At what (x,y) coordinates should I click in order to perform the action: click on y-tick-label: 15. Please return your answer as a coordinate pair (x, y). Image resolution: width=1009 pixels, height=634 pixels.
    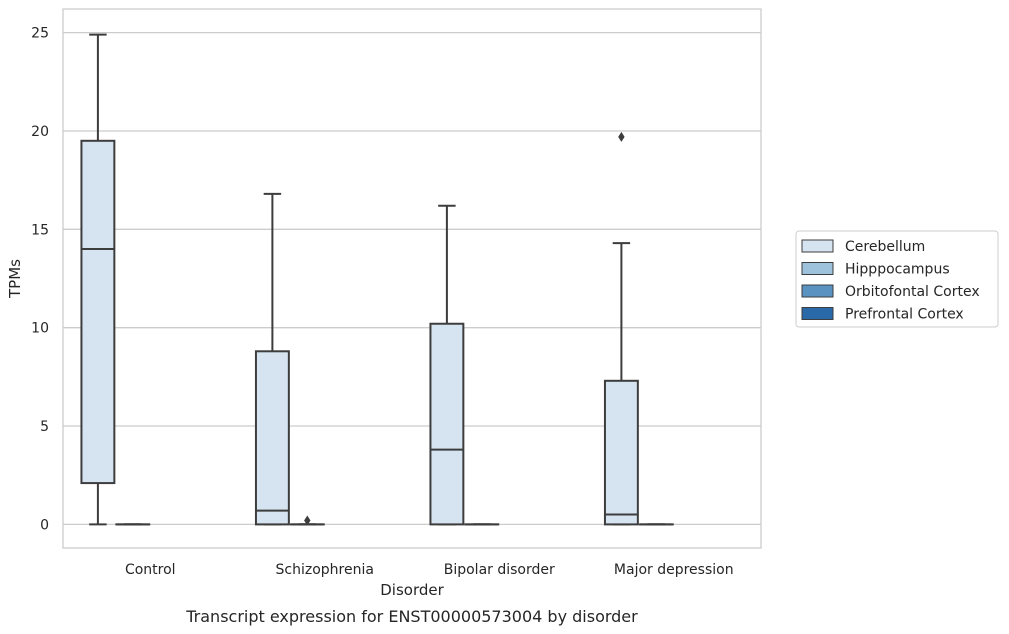
    Looking at the image, I should click on (40, 230).